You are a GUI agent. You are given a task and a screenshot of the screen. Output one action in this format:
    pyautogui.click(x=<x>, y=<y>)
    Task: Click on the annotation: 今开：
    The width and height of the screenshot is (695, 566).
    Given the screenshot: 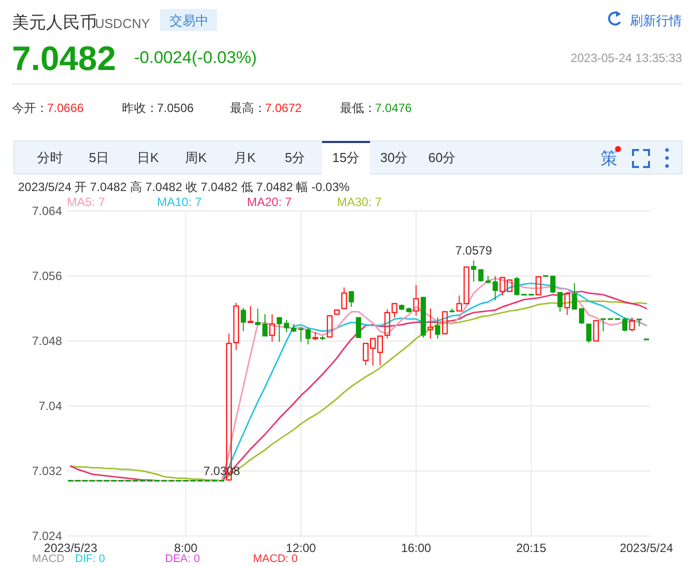 What is the action you would take?
    pyautogui.click(x=30, y=108)
    